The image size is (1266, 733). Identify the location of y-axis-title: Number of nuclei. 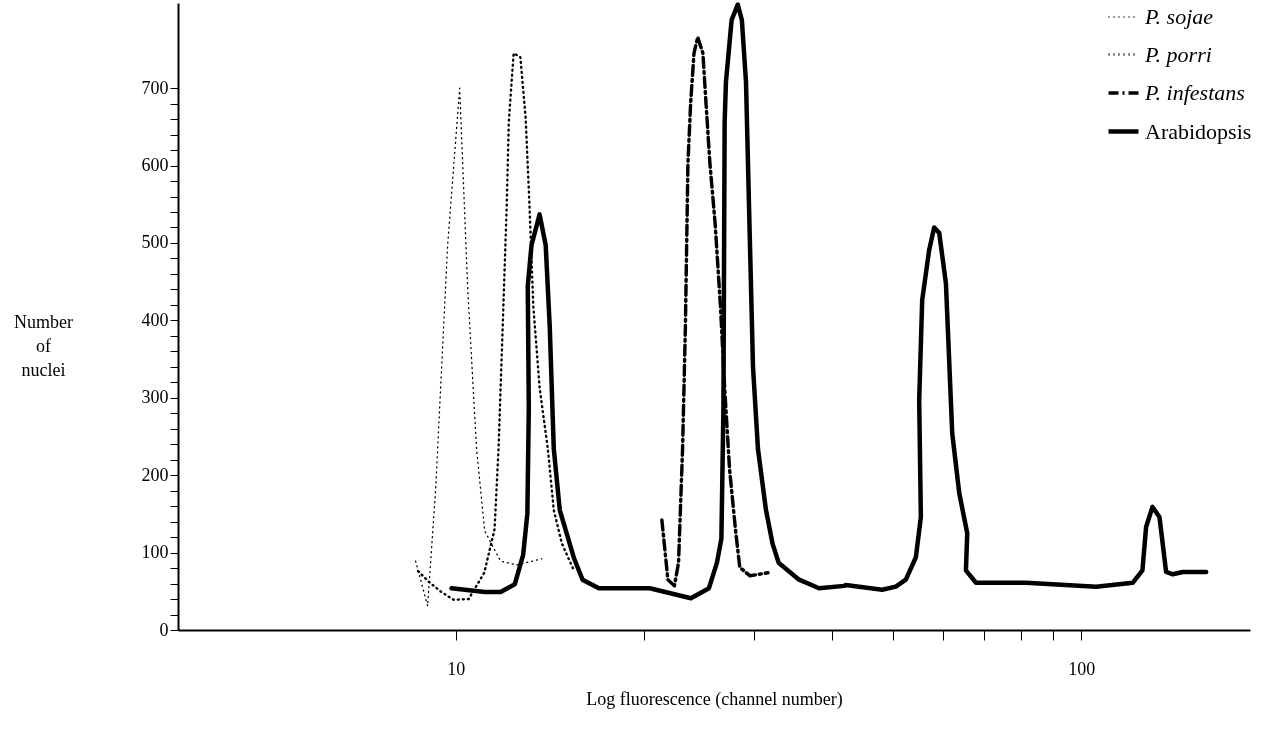
(43, 345).